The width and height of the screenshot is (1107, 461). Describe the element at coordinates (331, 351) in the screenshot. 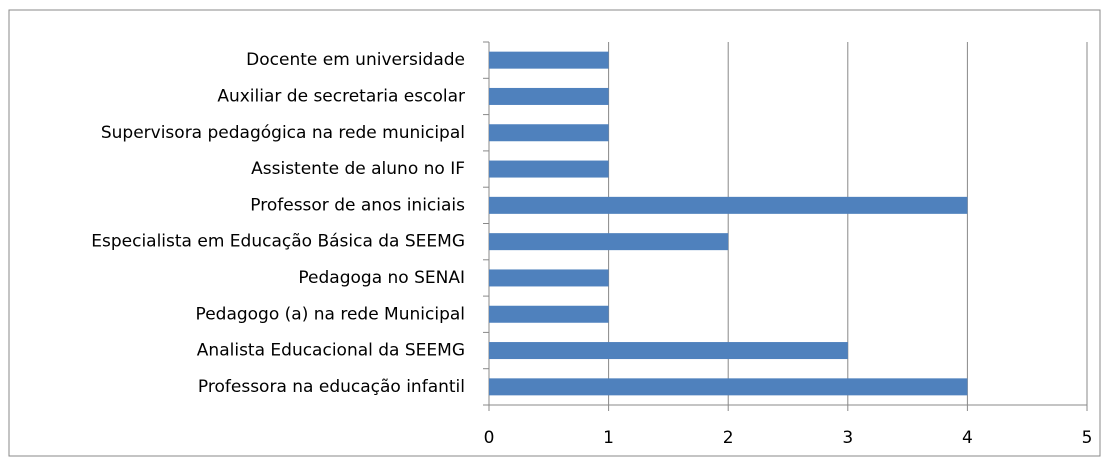

I see `y-tick-label: Analista Educacional da SEEMG` at that location.